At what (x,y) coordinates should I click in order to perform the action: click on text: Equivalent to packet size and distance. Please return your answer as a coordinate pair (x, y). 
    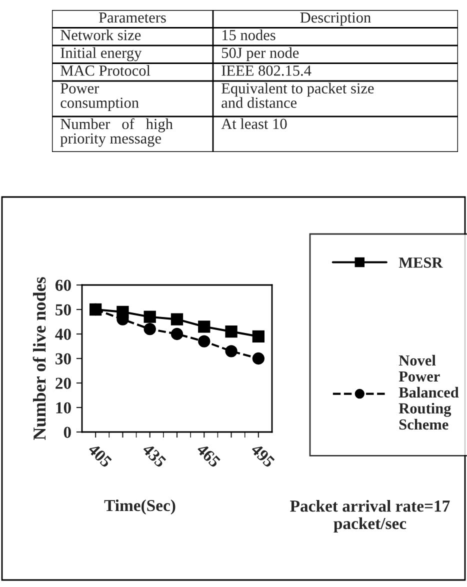
    Looking at the image, I should click on (298, 95).